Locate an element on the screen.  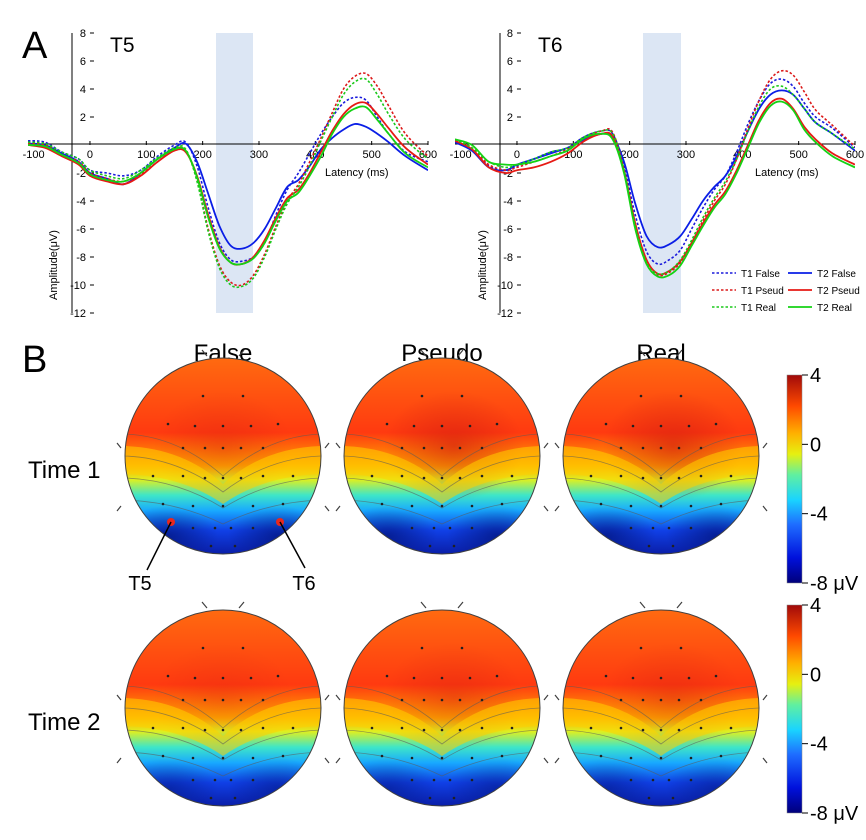
x-tick-label: 200 is located at coordinates (202, 155).